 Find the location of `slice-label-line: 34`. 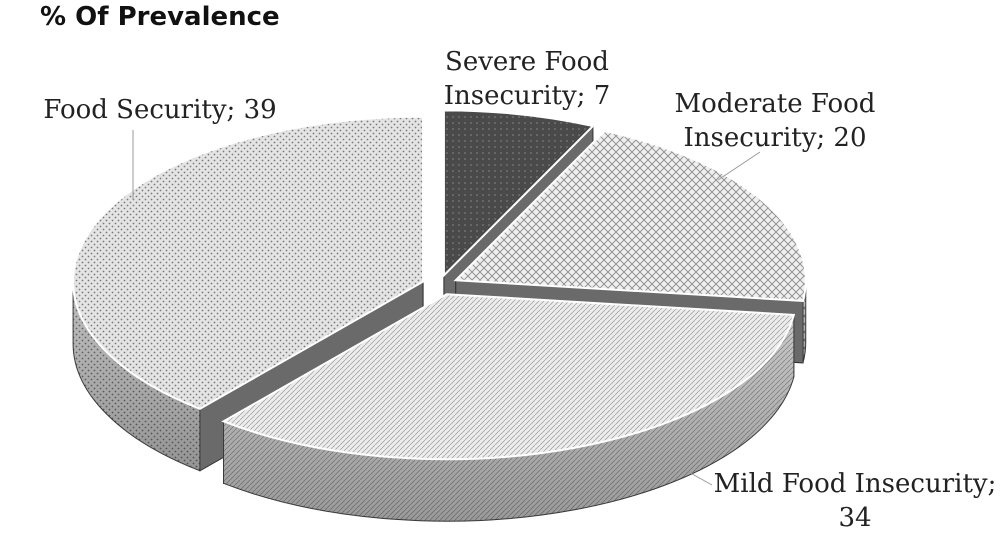

slice-label-line: 34 is located at coordinates (854, 518).